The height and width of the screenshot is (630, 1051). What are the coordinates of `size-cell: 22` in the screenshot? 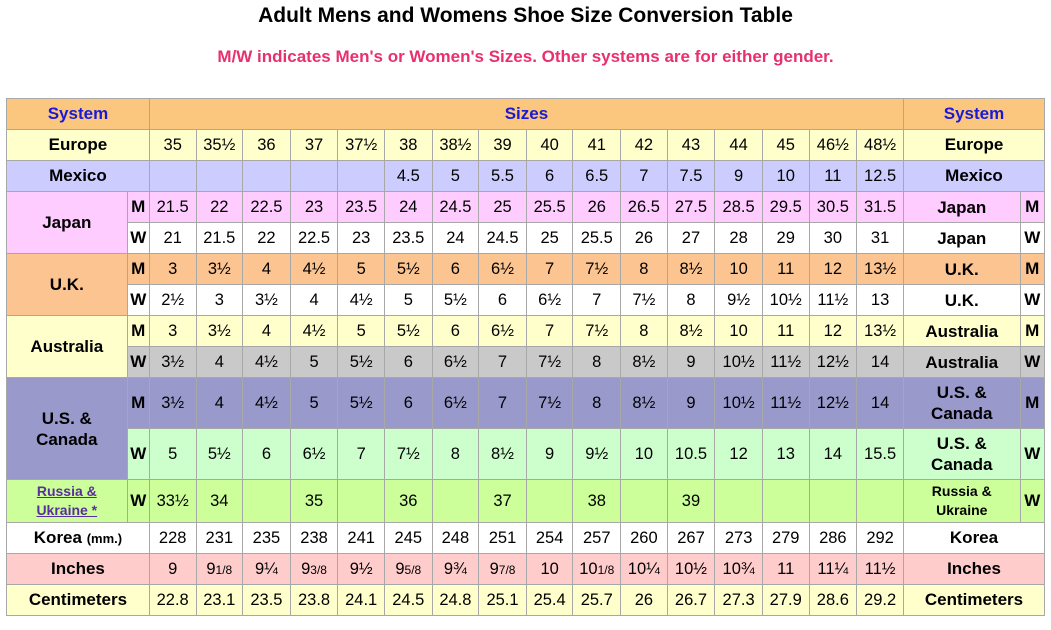 It's located at (266, 238).